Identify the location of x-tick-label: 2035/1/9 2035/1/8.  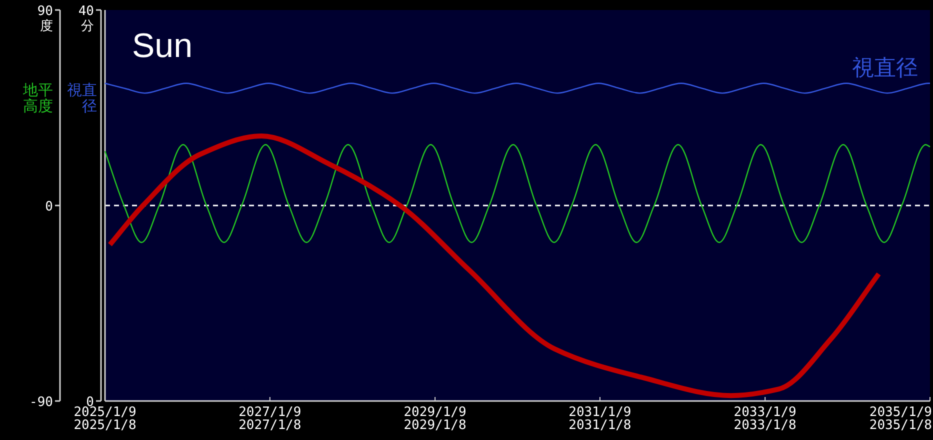
(900, 419).